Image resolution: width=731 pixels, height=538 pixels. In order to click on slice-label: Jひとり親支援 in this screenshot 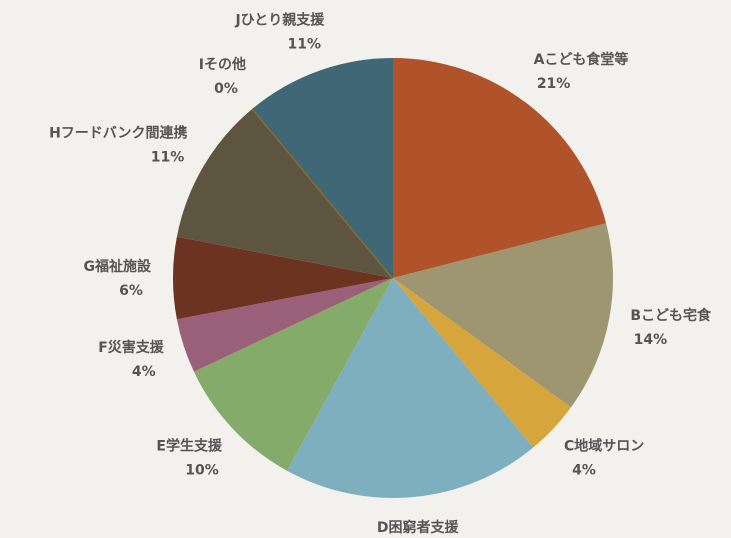, I will do `click(279, 19)`.